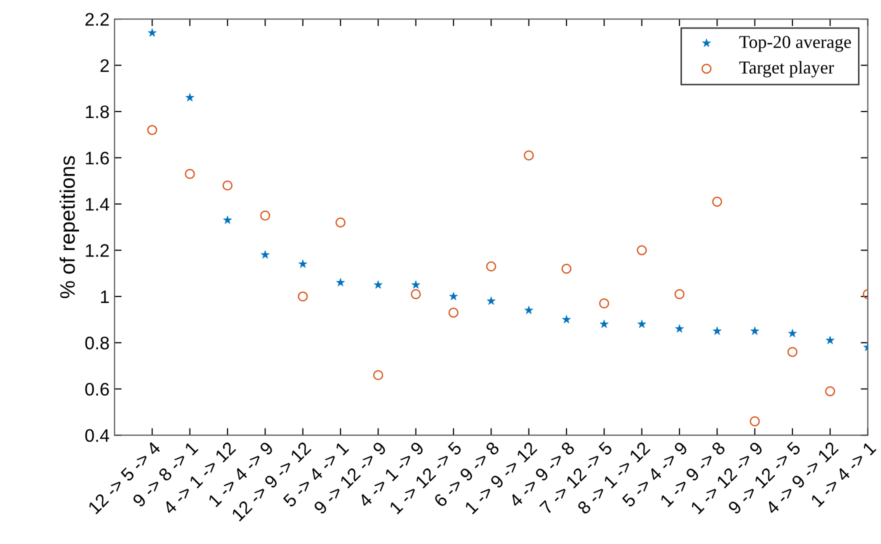  What do you see at coordinates (795, 44) in the screenshot?
I see `legend-label: Top-20 average` at bounding box center [795, 44].